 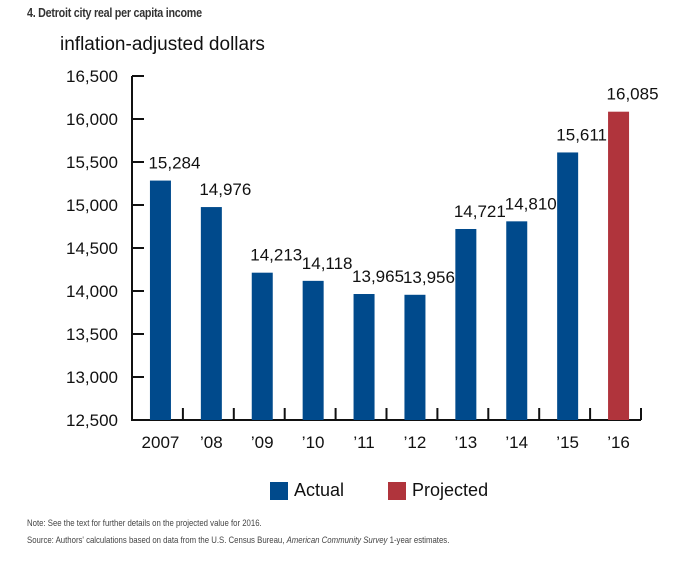 I want to click on x-tick-label: 2007, so click(x=161, y=442).